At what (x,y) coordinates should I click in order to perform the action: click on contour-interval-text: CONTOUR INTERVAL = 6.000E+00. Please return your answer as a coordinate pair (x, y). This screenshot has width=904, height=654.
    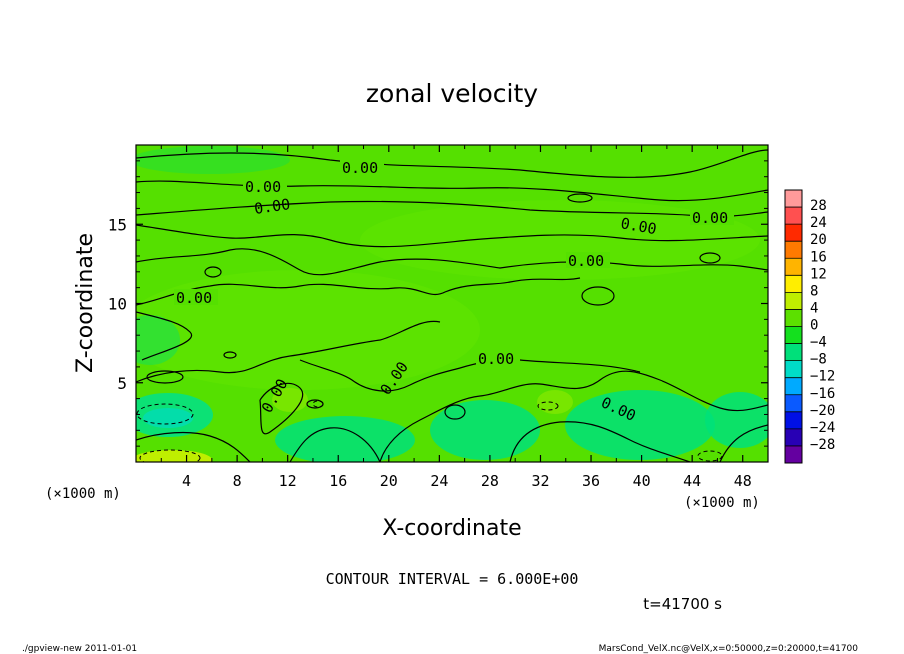
    Looking at the image, I should click on (452, 579).